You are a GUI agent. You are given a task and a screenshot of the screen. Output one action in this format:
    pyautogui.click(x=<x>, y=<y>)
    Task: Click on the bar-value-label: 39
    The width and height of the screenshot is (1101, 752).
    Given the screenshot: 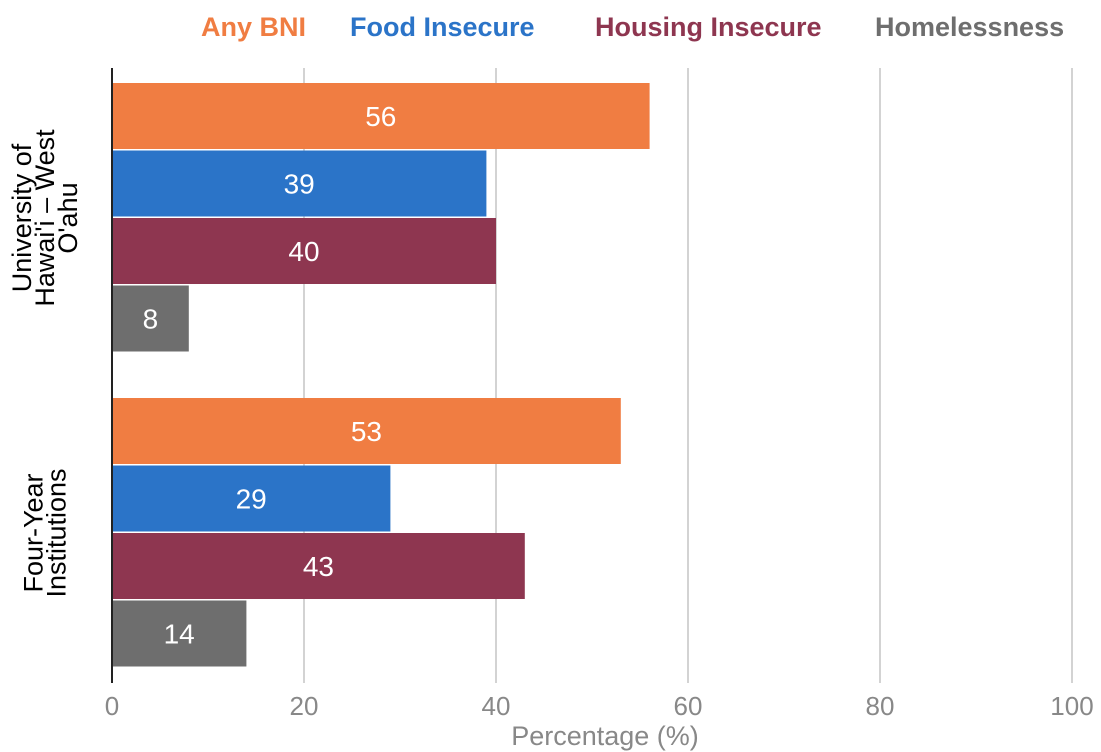 What is the action you would take?
    pyautogui.click(x=299, y=184)
    